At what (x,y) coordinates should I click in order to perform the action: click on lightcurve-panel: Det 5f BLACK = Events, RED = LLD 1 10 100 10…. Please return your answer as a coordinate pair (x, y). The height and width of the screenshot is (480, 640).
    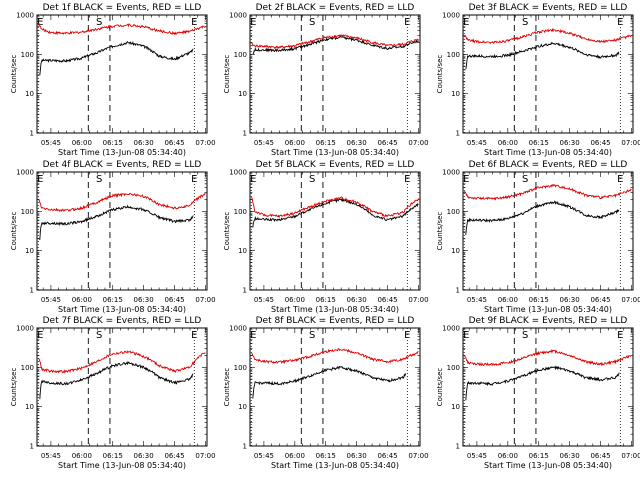
    Looking at the image, I should click on (326, 237).